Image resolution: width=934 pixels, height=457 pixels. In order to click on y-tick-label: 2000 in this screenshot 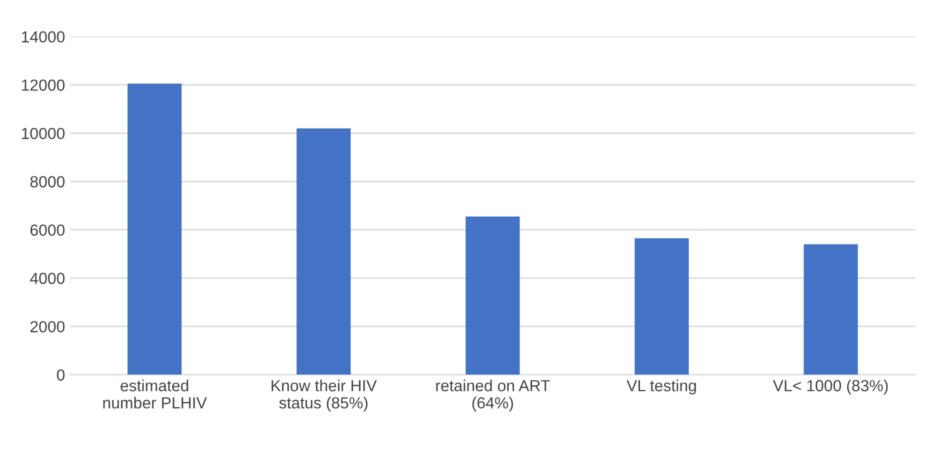, I will do `click(47, 326)`.